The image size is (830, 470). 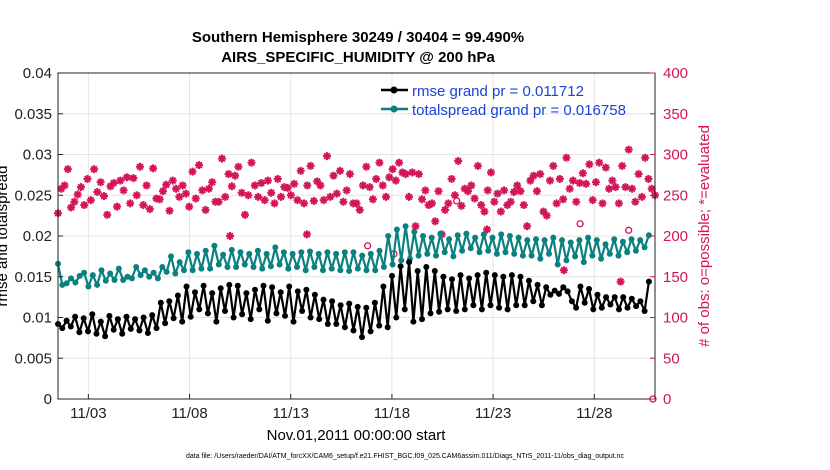 What do you see at coordinates (37, 73) in the screenshot?
I see `y-left-tick-label: 0.04` at bounding box center [37, 73].